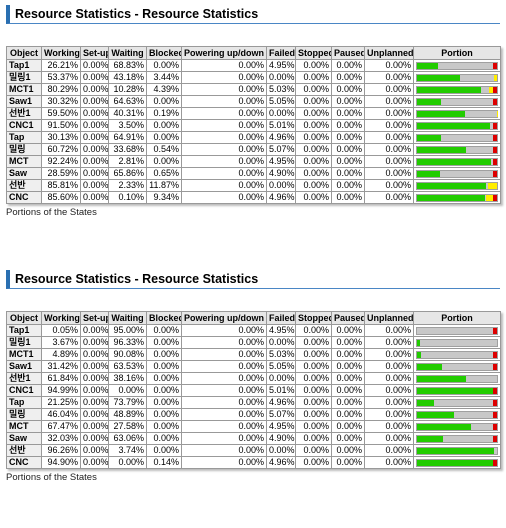 This screenshot has width=506, height=528. I want to click on object-cell: 밀링, so click(24, 149).